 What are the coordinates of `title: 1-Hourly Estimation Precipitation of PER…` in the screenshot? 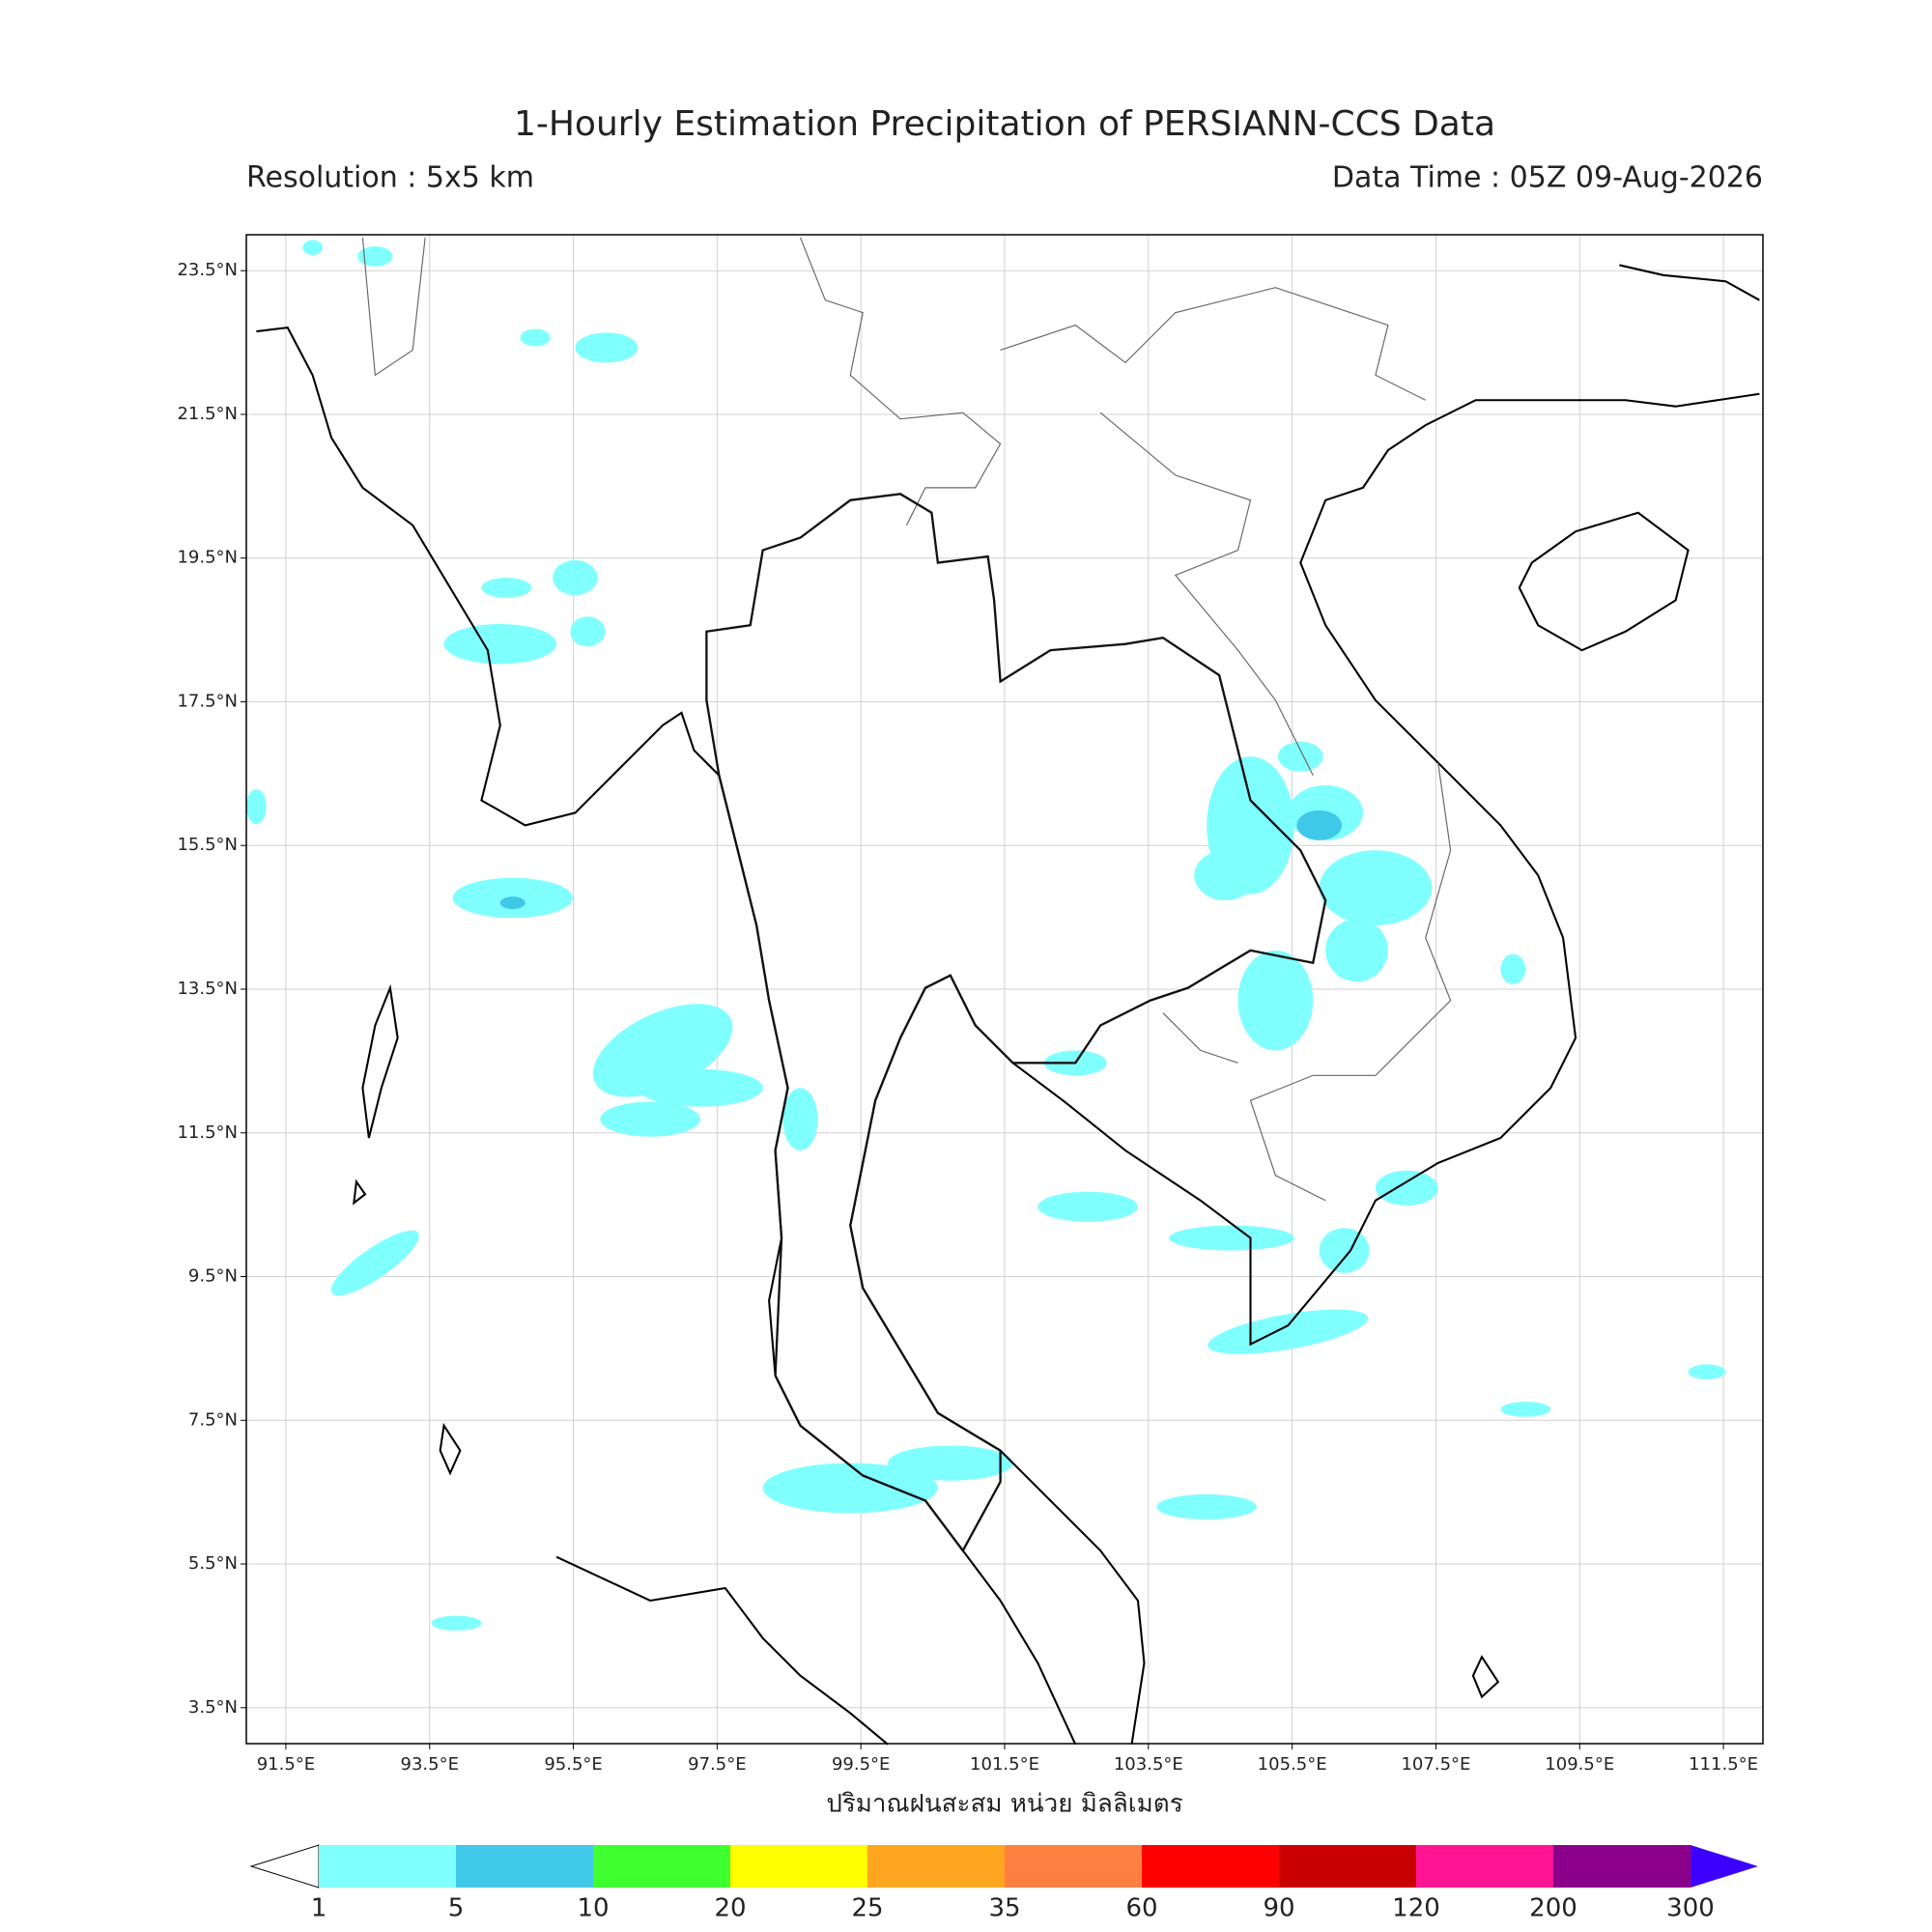 It's located at (1005, 124).